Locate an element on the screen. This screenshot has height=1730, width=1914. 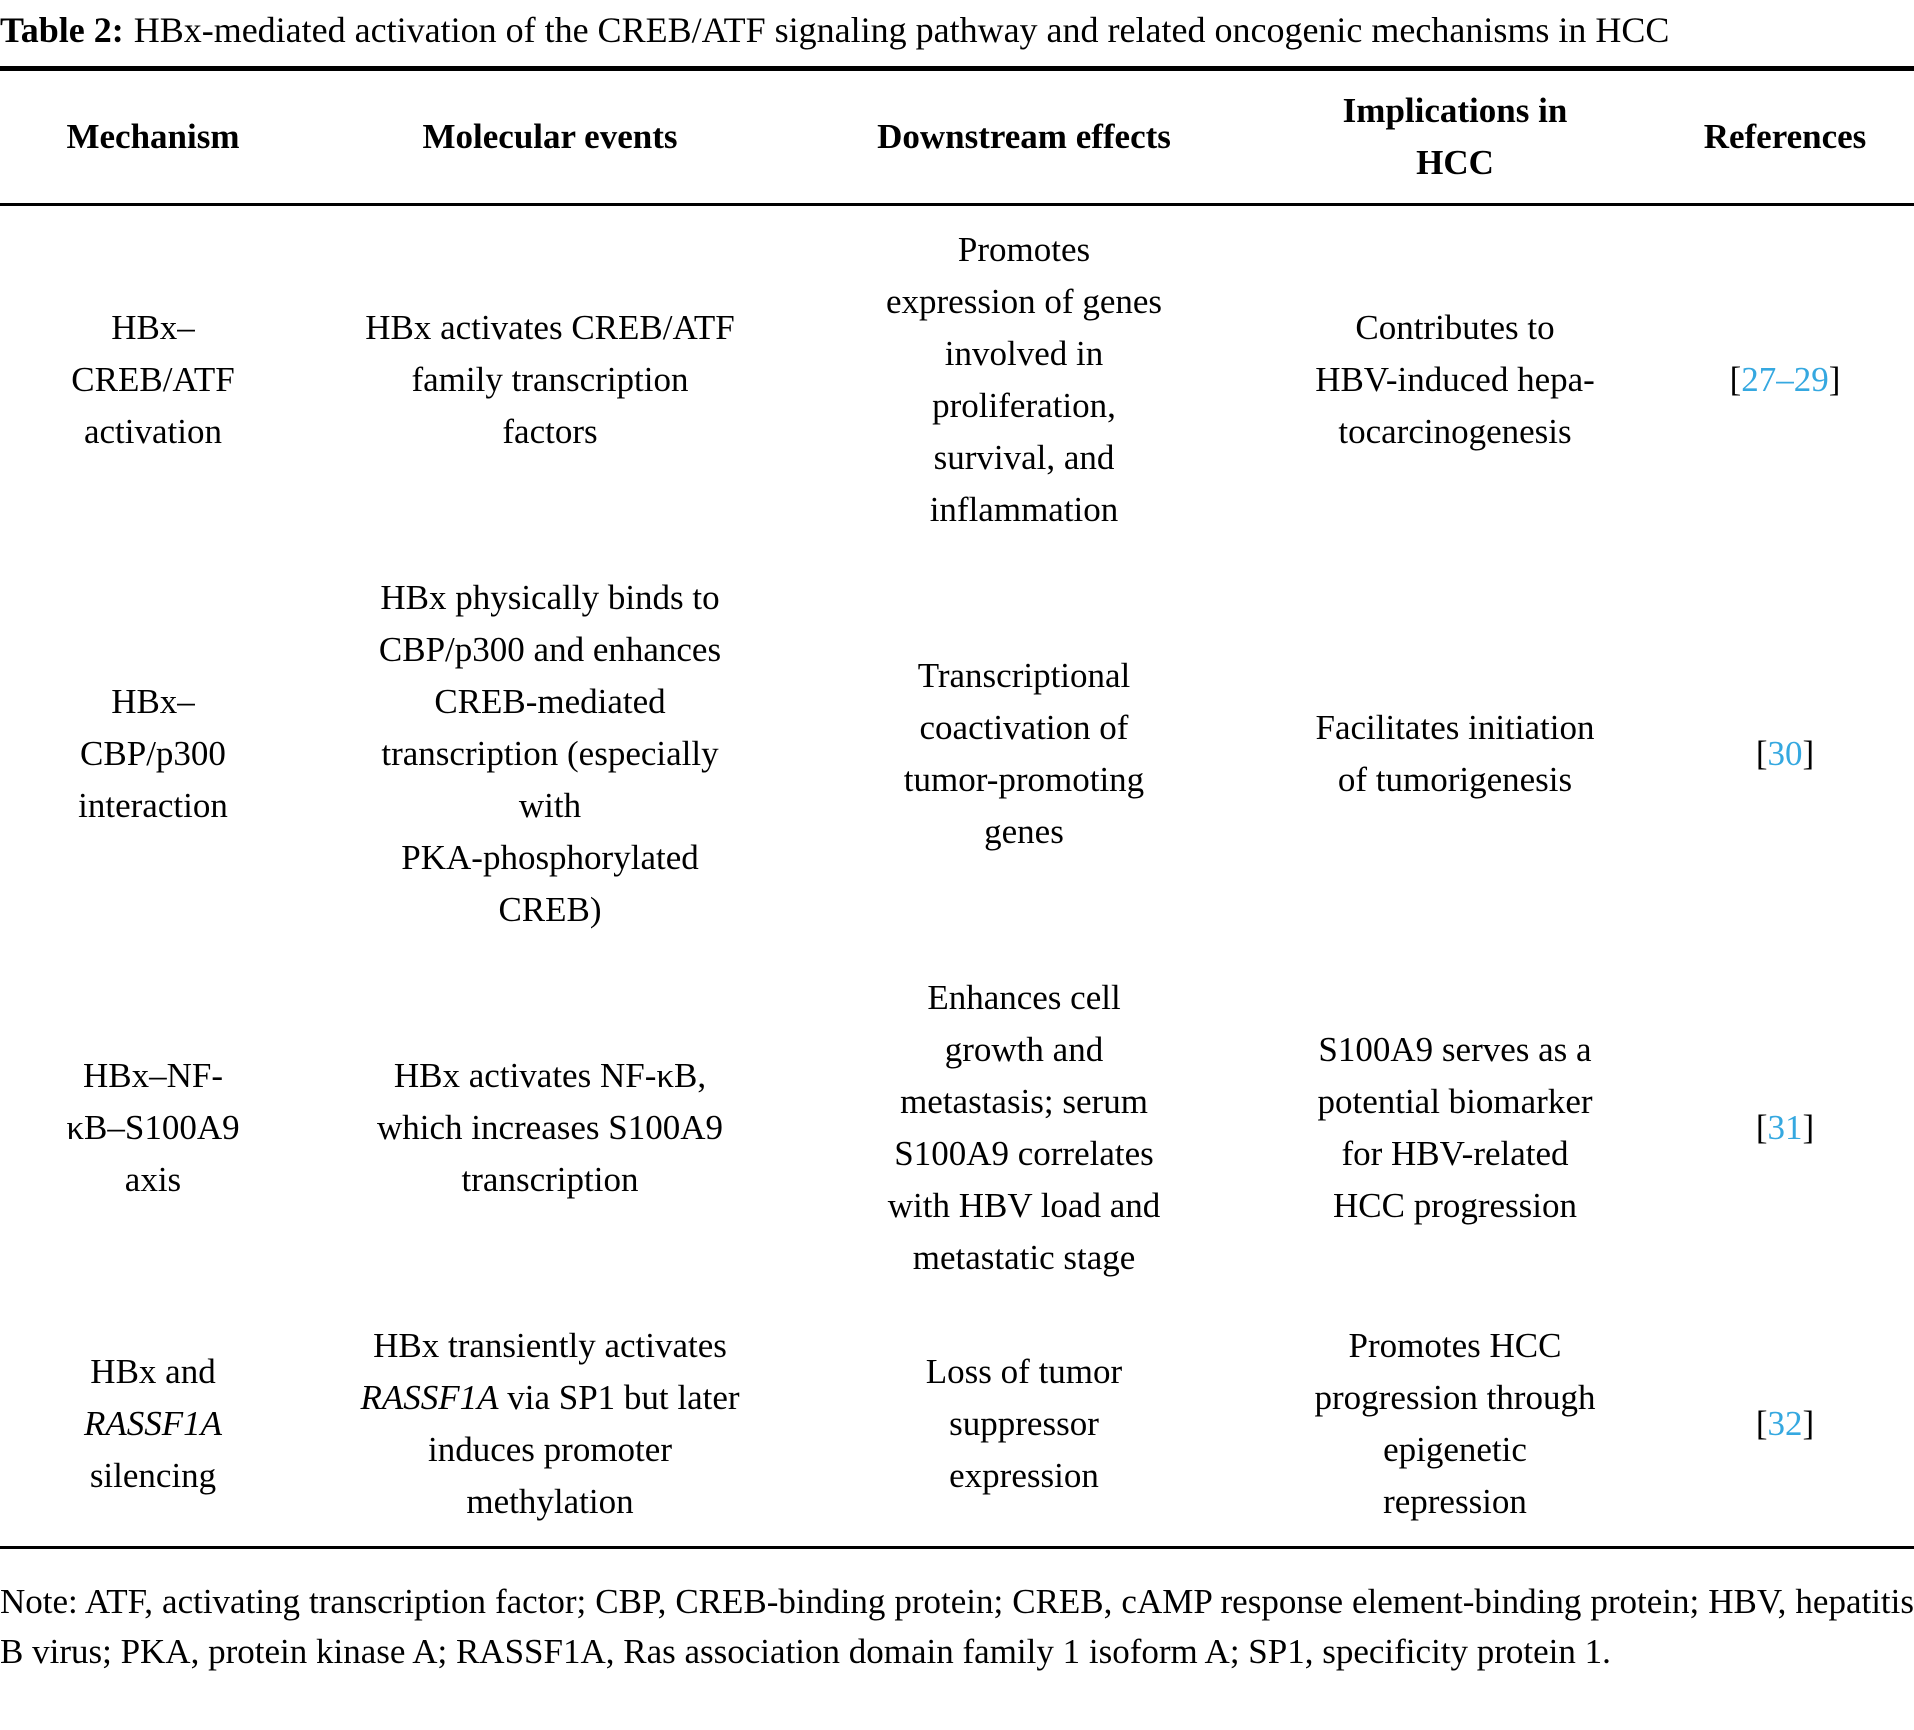
col-header-references: References is located at coordinates (1785, 137).